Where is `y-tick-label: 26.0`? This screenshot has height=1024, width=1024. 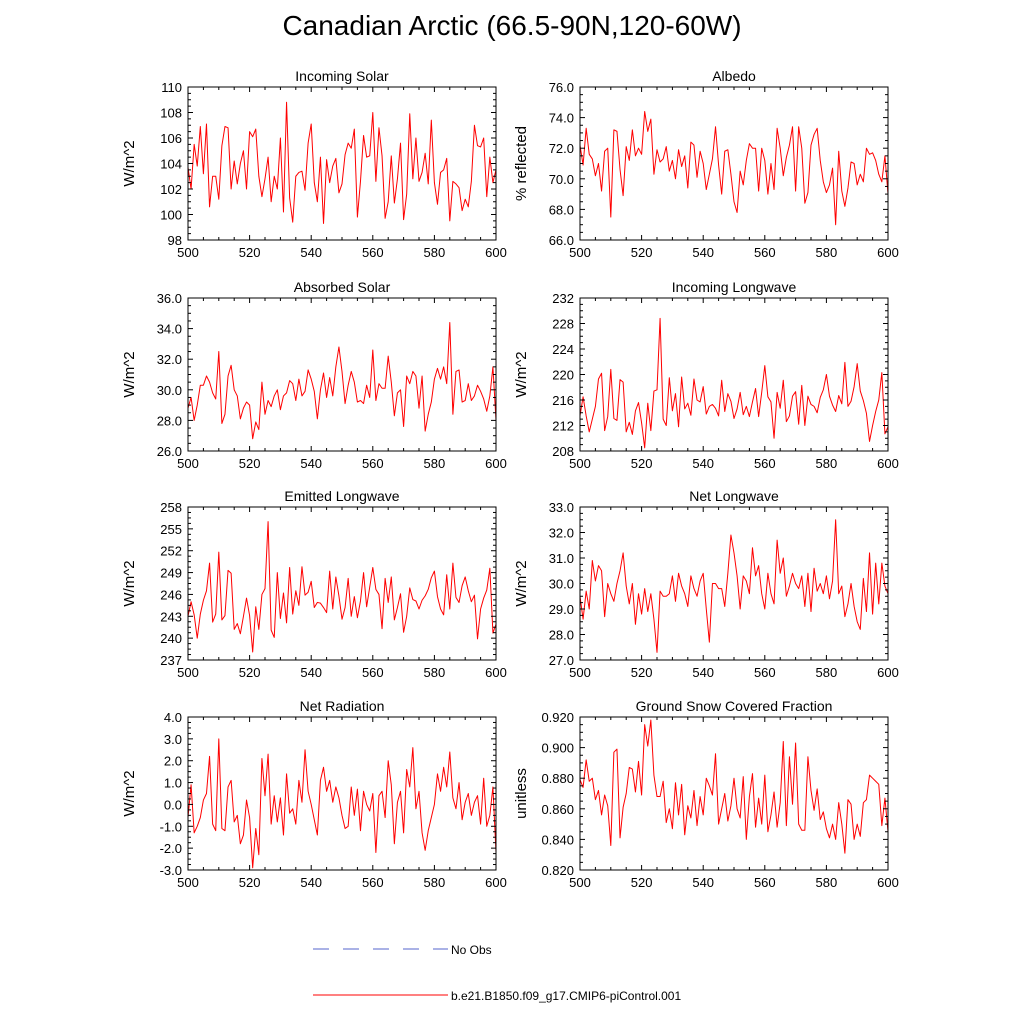
y-tick-label: 26.0 is located at coordinates (169, 451).